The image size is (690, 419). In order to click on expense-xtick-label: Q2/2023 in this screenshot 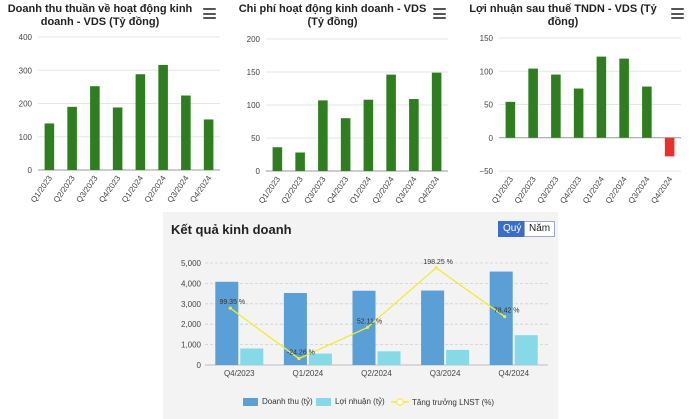, I will do `click(292, 190)`.